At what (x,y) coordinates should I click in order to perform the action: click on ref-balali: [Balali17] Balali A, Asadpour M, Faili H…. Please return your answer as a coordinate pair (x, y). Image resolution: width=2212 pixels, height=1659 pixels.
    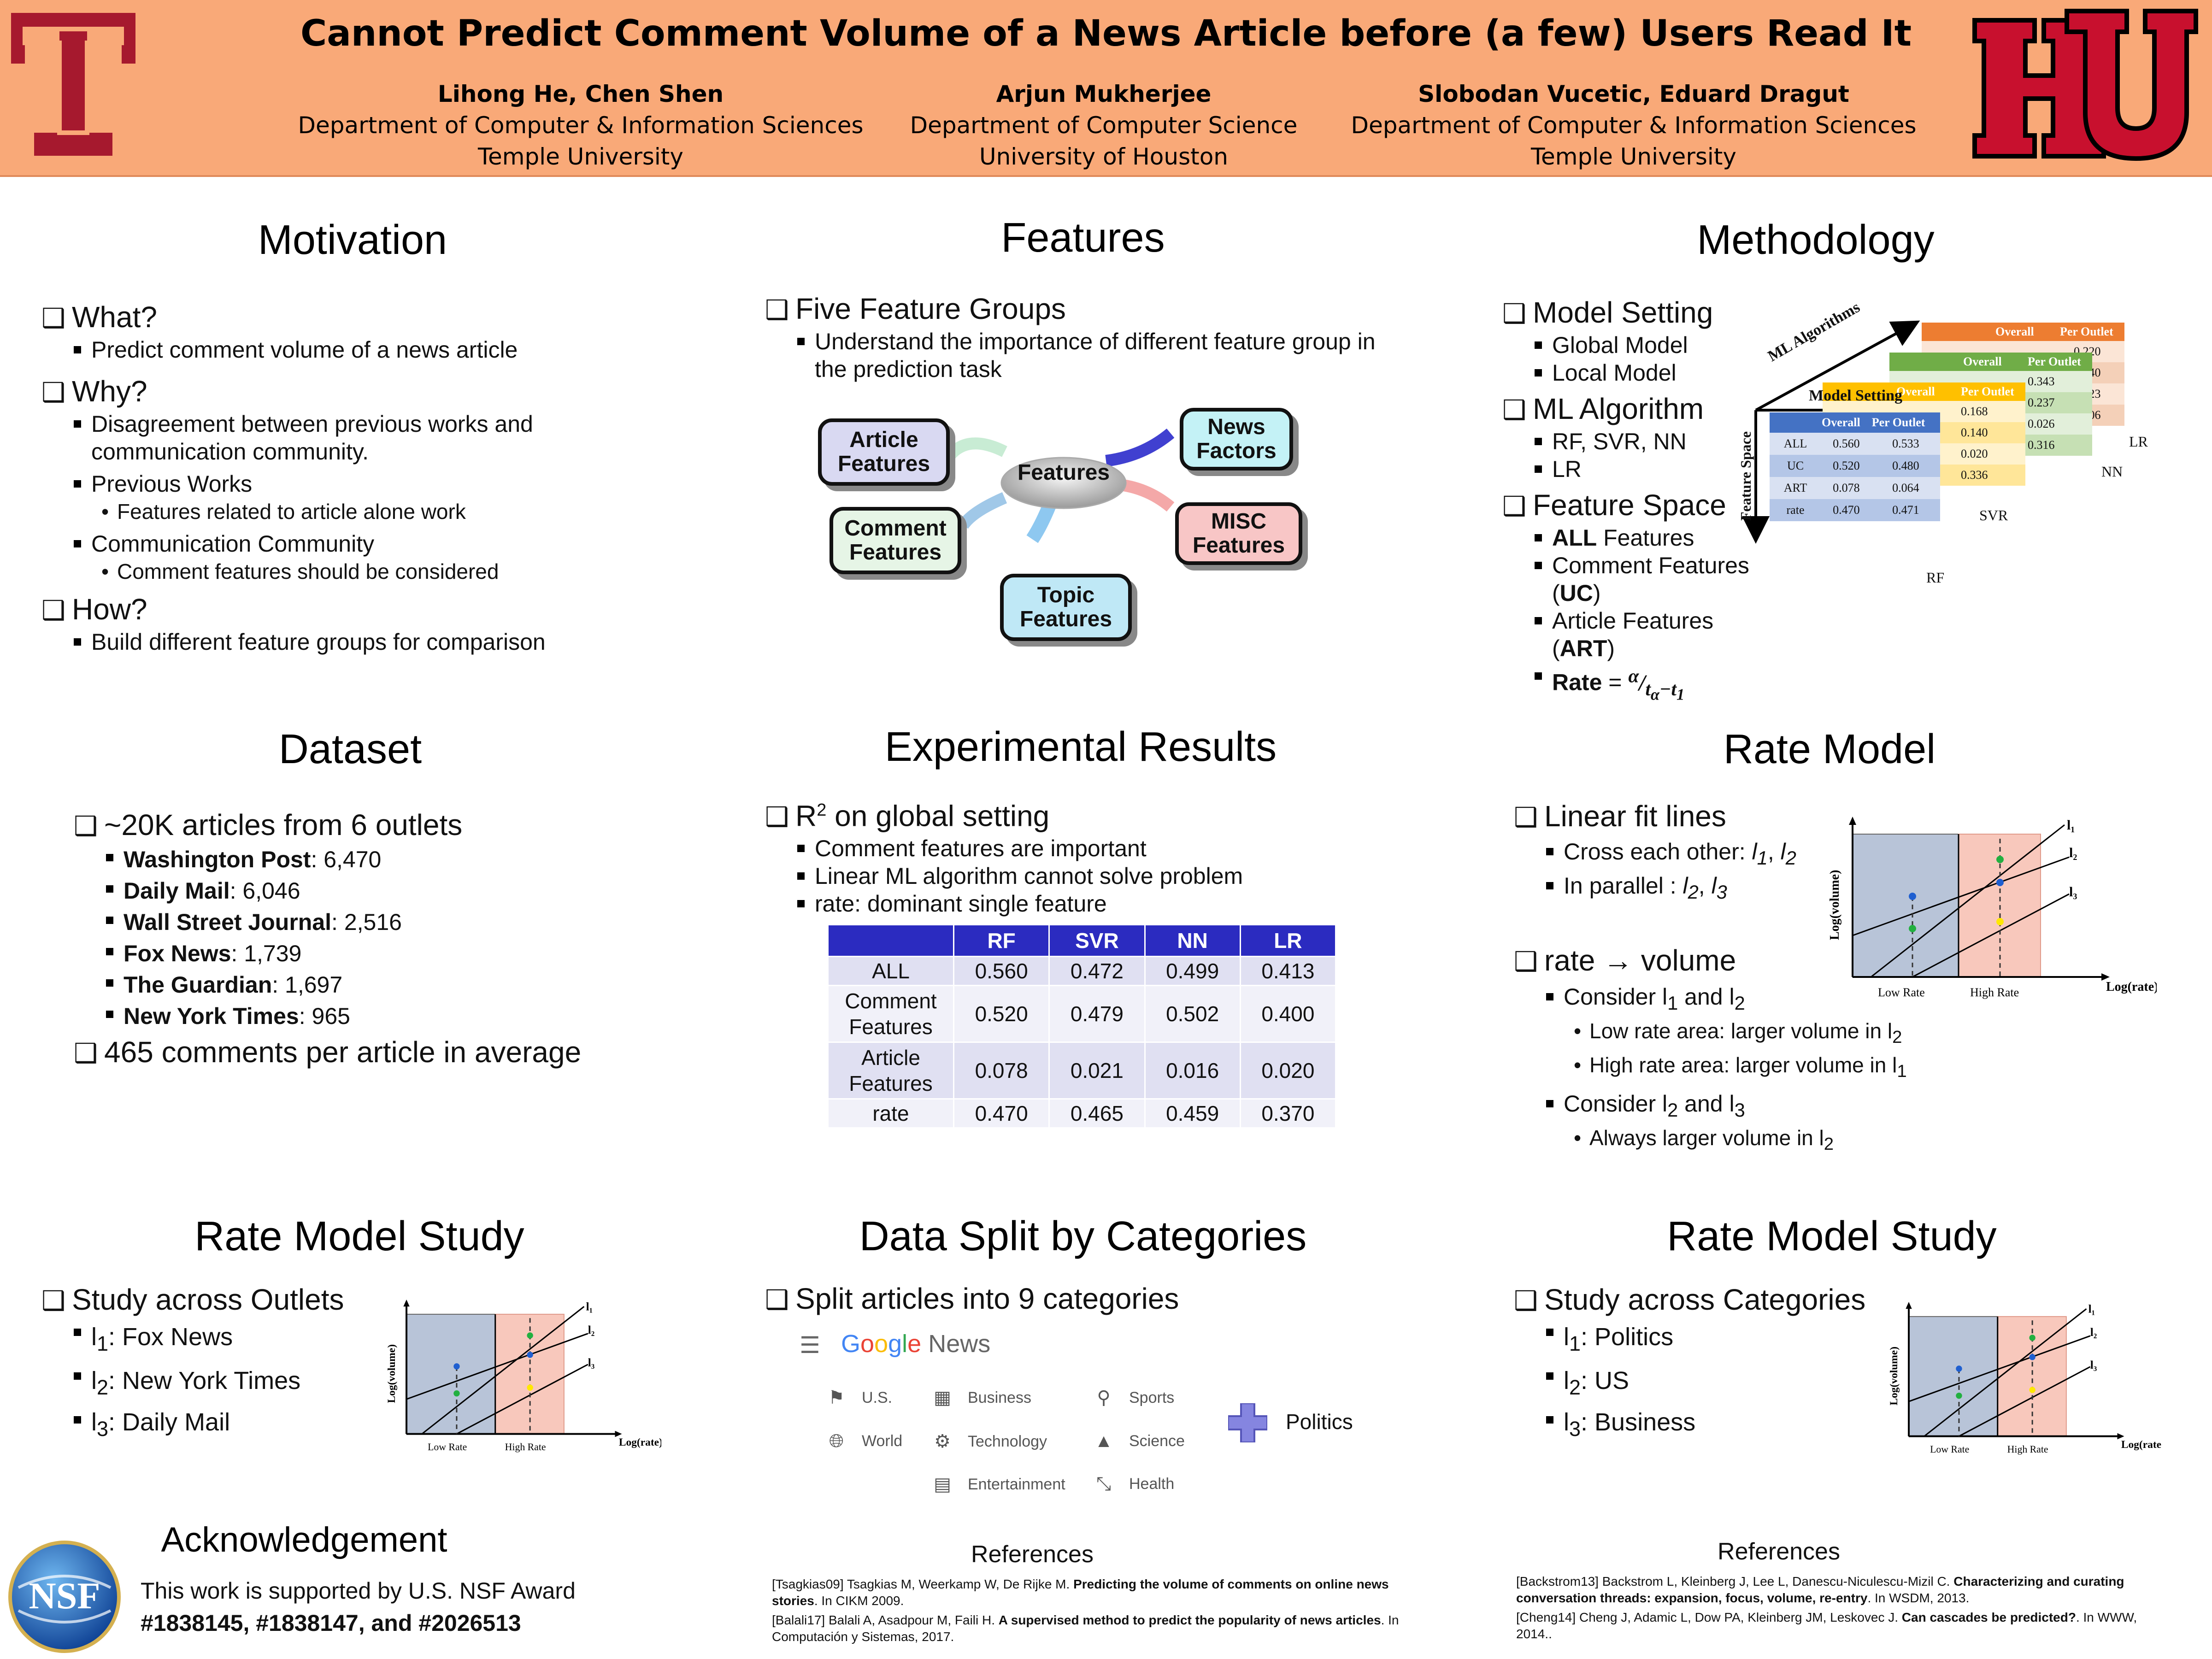
    Looking at the image, I should click on (1087, 1628).